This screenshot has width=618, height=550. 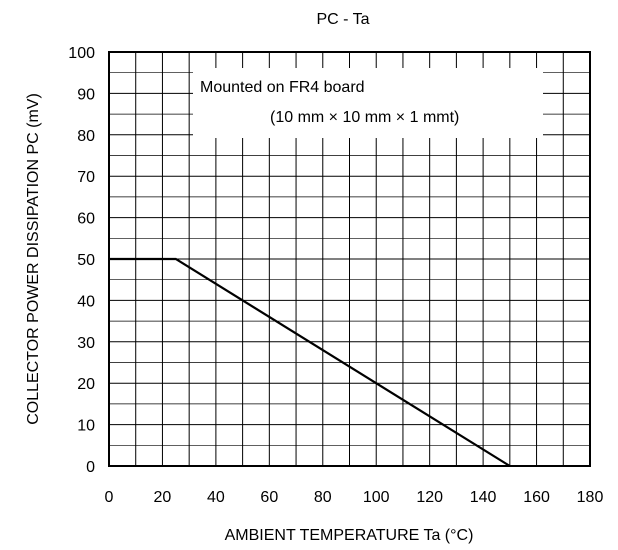 What do you see at coordinates (86, 301) in the screenshot?
I see `y-tick-label: 40` at bounding box center [86, 301].